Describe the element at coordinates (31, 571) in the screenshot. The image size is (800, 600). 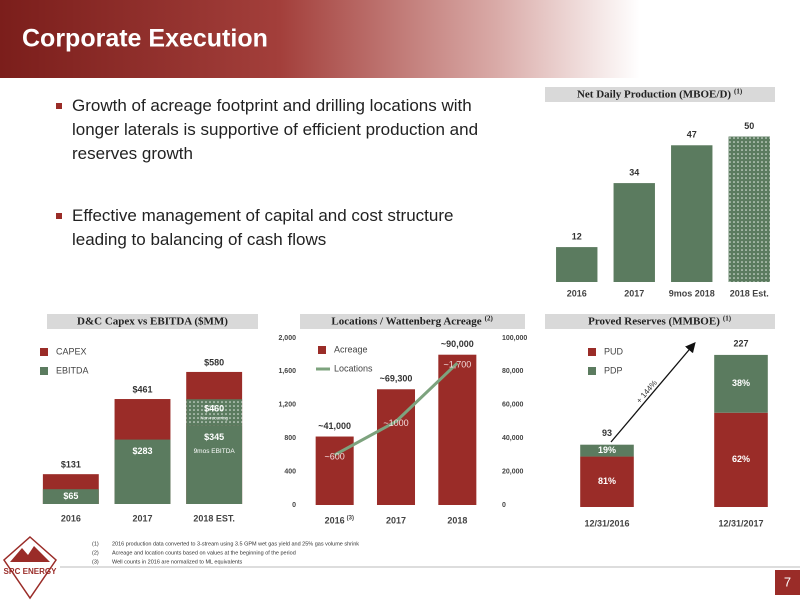
I see `logo-text: SRC ENERGY` at that location.